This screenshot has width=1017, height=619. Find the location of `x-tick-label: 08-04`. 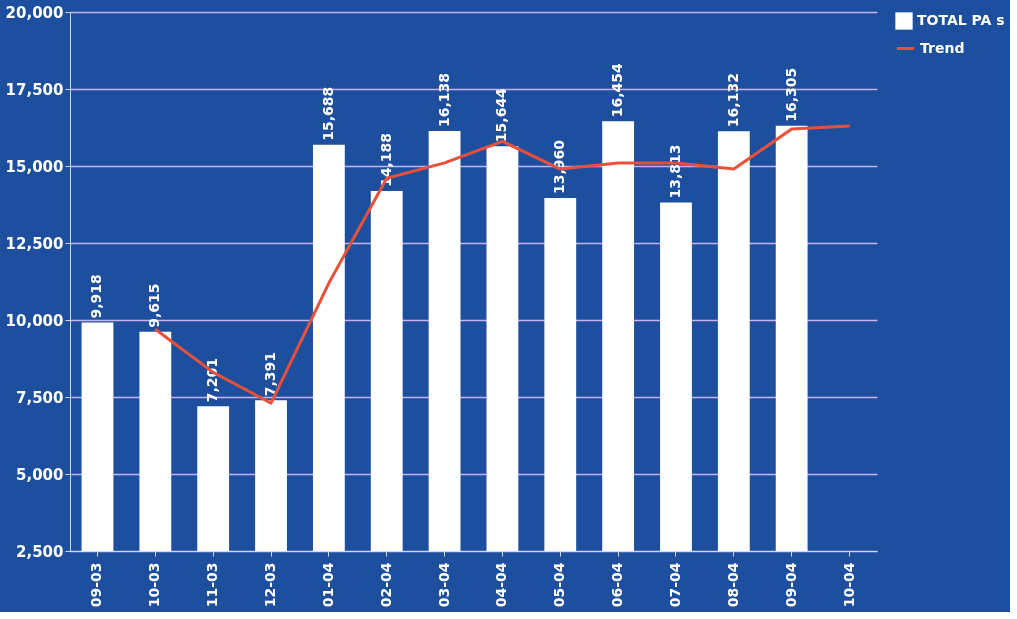

x-tick-label: 08-04 is located at coordinates (732, 585).